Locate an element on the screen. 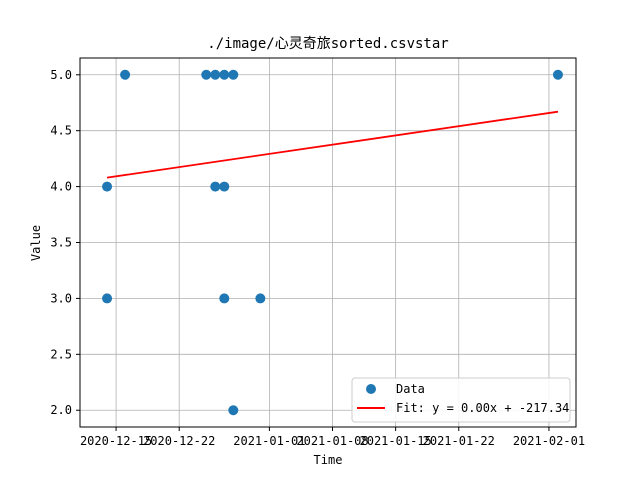 The width and height of the screenshot is (640, 480). x-tick-label: 2021-02-01 is located at coordinates (549, 441).